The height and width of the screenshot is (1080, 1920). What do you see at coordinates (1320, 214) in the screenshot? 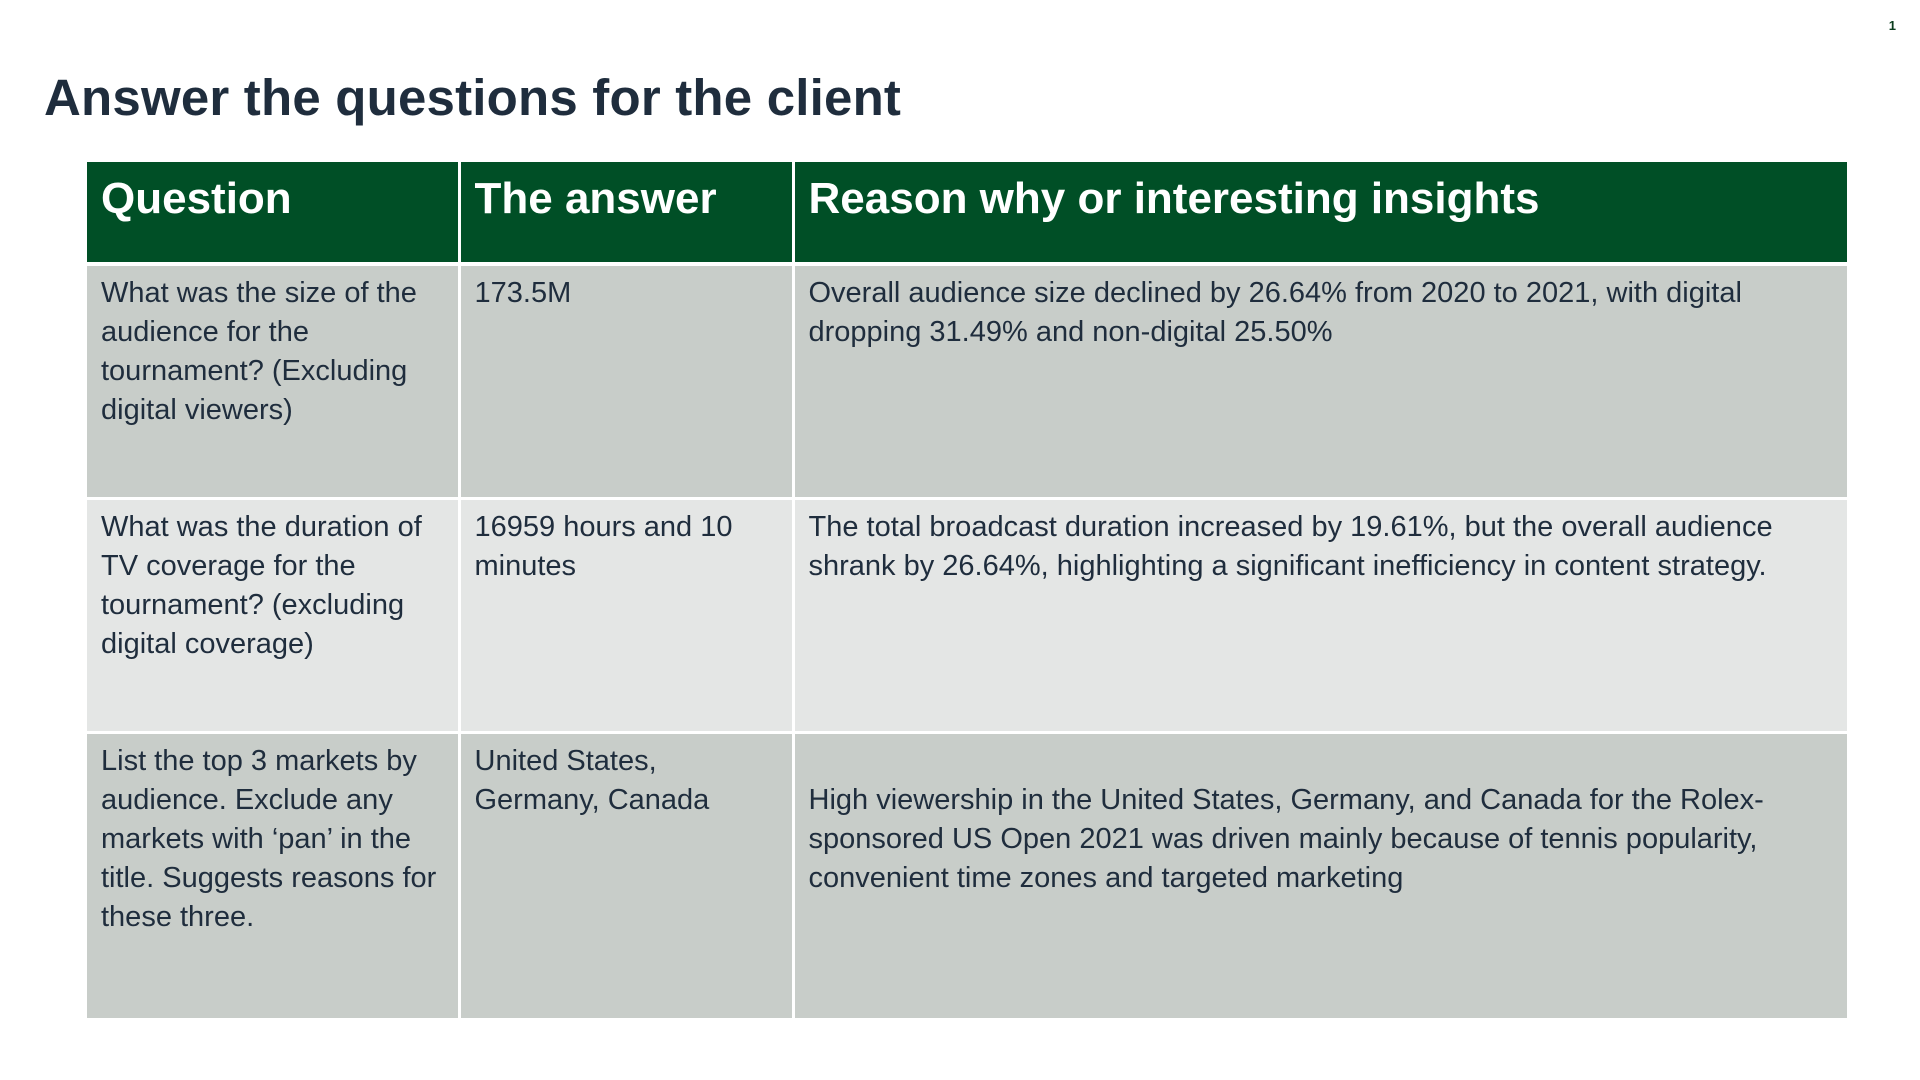
I see `header-insight: Reason why or interesting insights` at bounding box center [1320, 214].